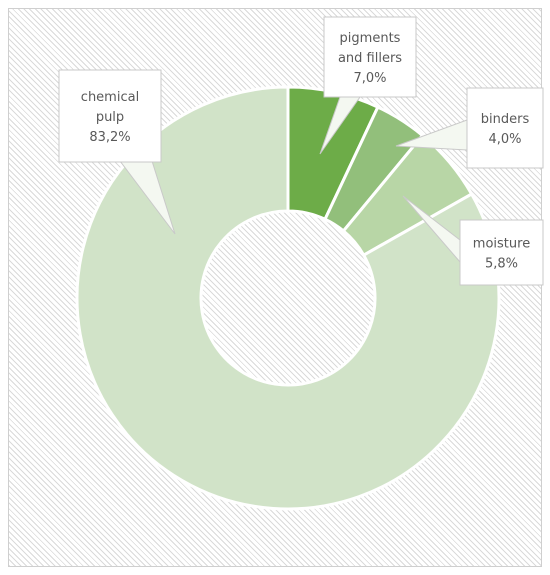 The height and width of the screenshot is (575, 550). Describe the element at coordinates (370, 38) in the screenshot. I see `data-label-category: pigments` at that location.